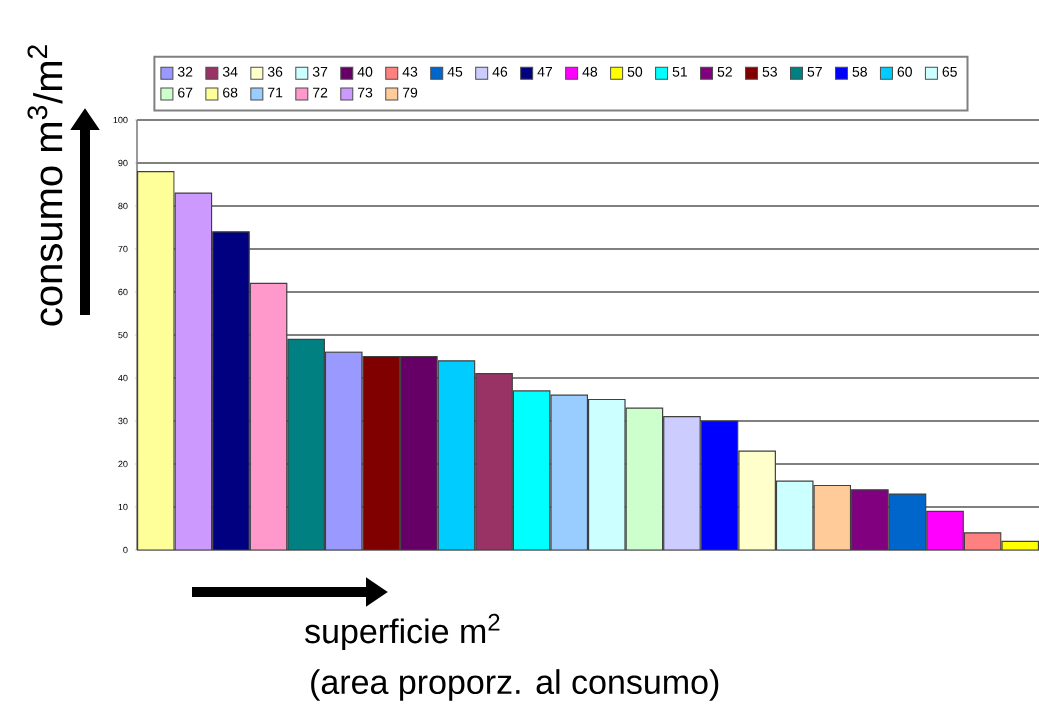  What do you see at coordinates (123, 378) in the screenshot?
I see `y-tick-label: 40` at bounding box center [123, 378].